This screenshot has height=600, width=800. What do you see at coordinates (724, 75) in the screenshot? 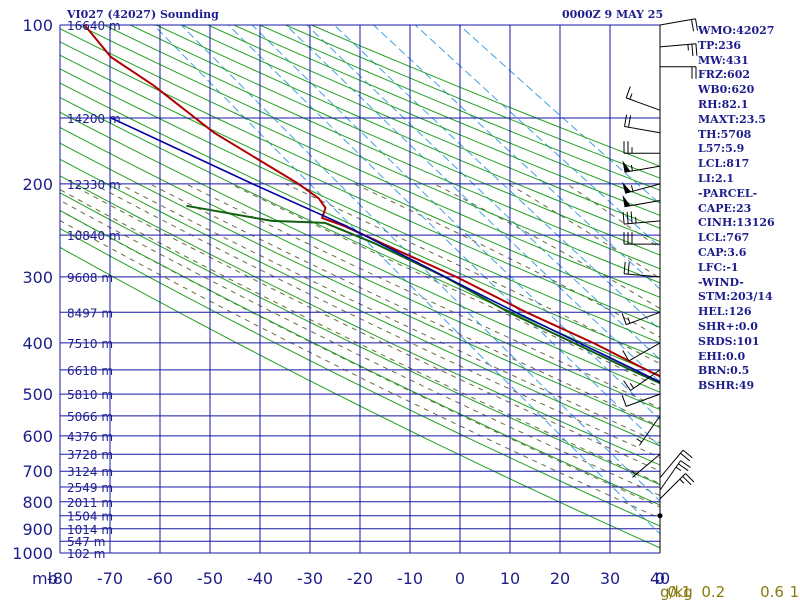
I see `index-item: FRZ:602` at bounding box center [724, 75].